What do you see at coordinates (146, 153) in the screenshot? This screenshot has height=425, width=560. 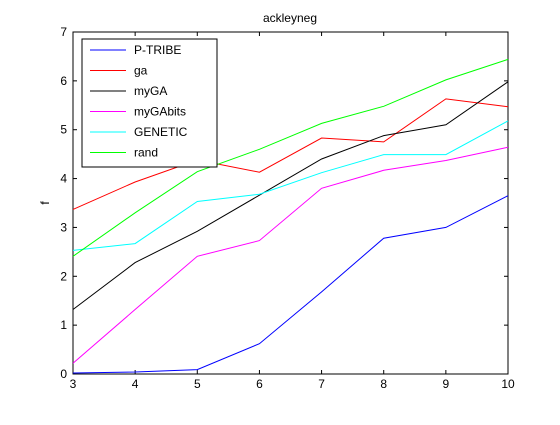 I see `legend-label-rand: rand` at bounding box center [146, 153].